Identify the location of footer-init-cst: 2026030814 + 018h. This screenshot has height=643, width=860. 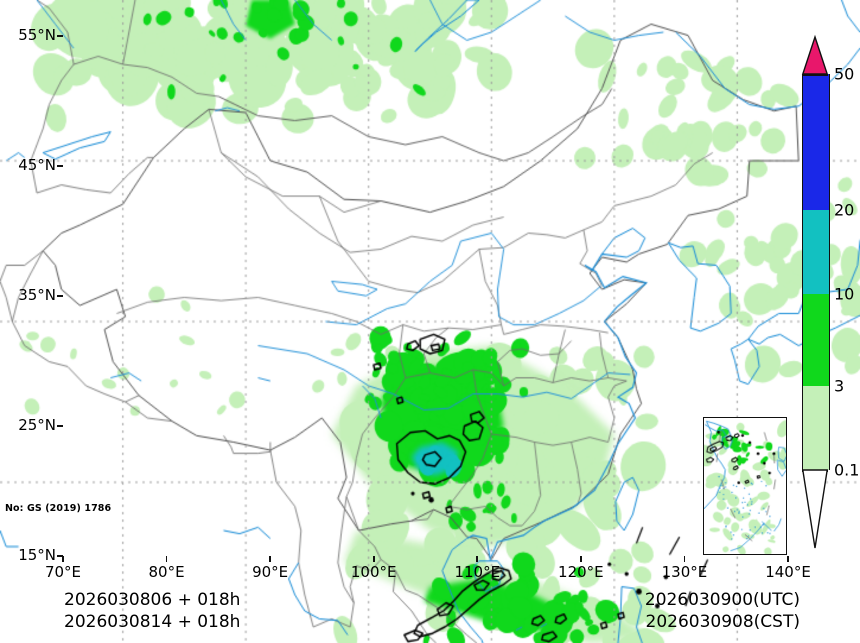
(152, 622).